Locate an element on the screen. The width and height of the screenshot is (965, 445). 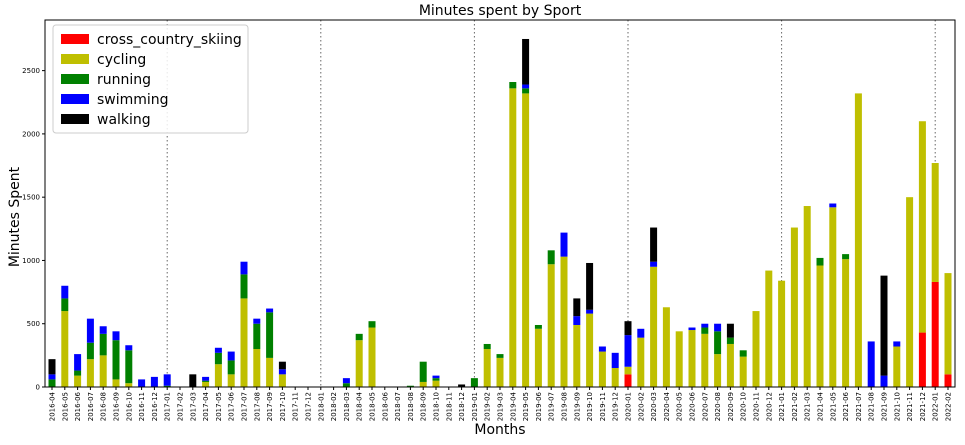
x-tick-label: 2019-04 is located at coordinates (513, 406).